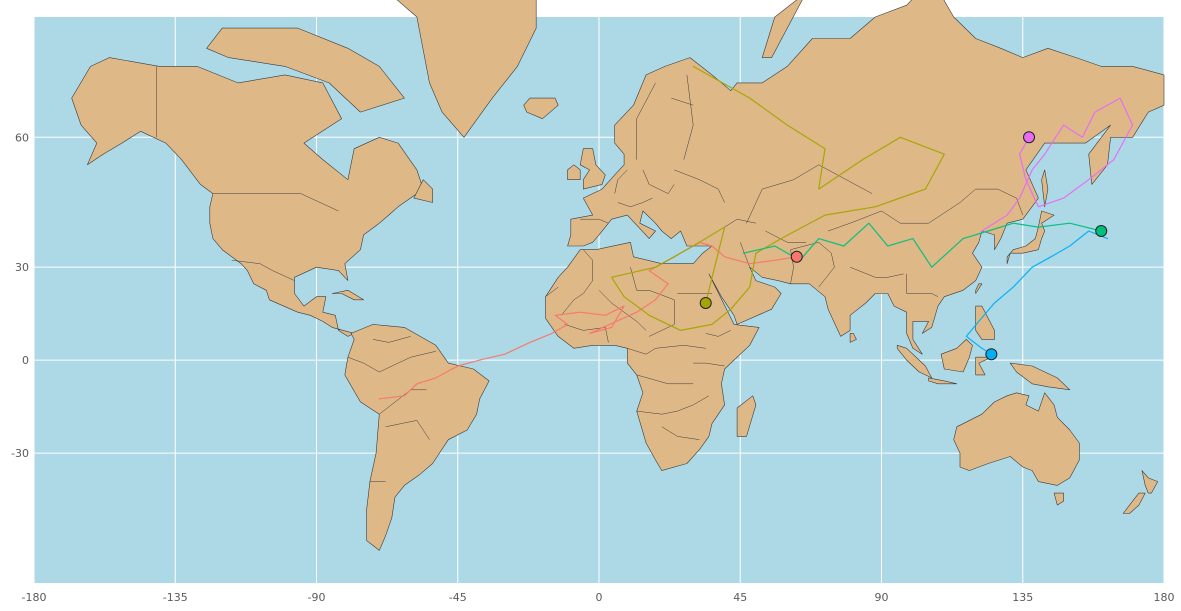 This screenshot has width=1181, height=611. What do you see at coordinates (1164, 597) in the screenshot?
I see `x-tick-label: 180` at bounding box center [1164, 597].